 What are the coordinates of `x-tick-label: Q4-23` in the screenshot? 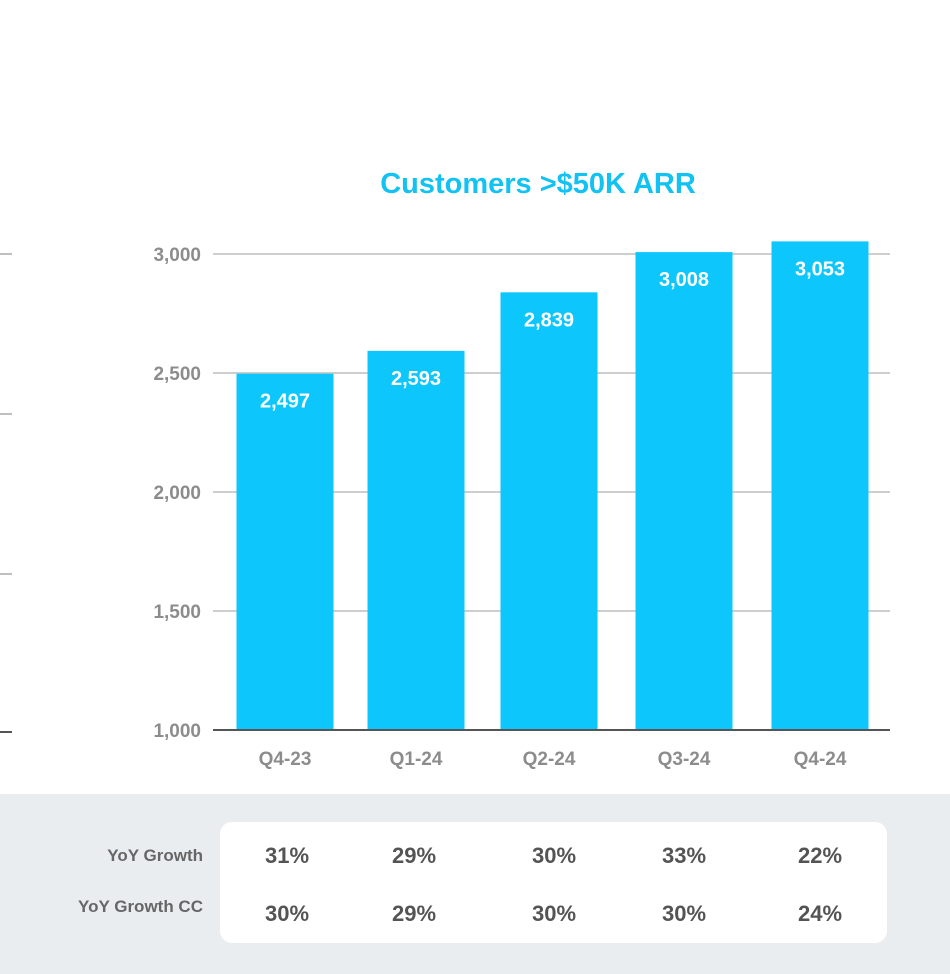 It's located at (285, 759).